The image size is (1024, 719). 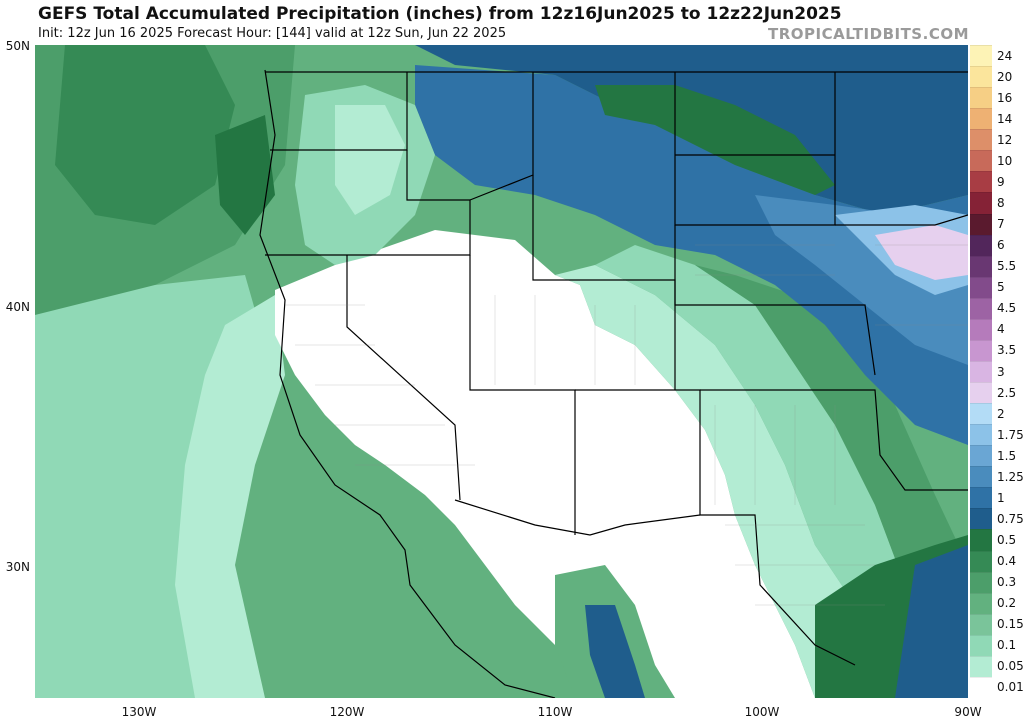 What do you see at coordinates (1001, 413) in the screenshot?
I see `colorbar-label: 2` at bounding box center [1001, 413].